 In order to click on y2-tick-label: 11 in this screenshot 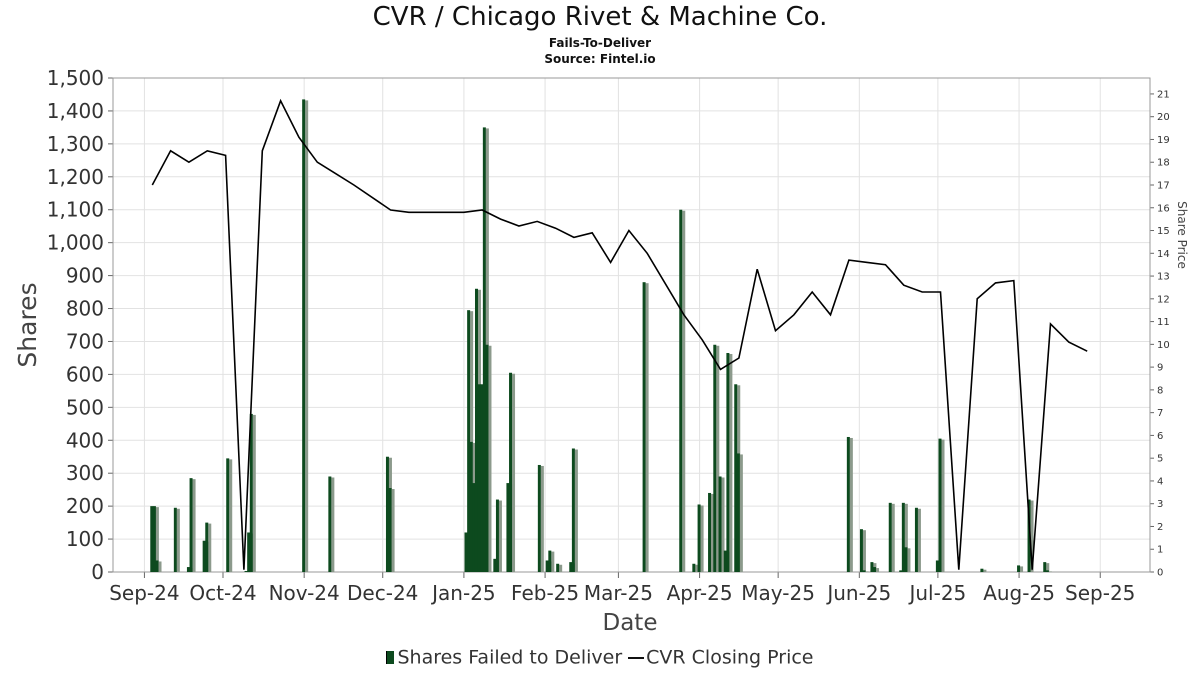, I will do `click(1163, 322)`.